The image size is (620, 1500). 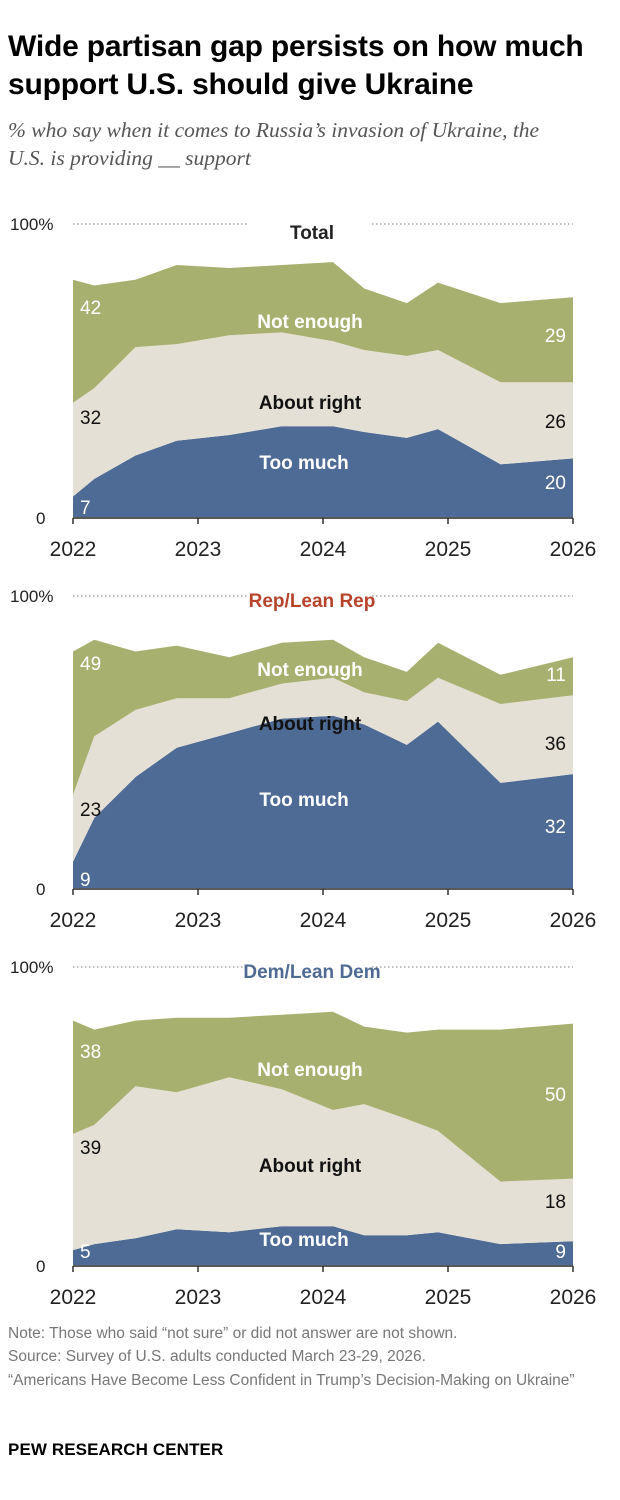 I want to click on panel-rep-lean-rep-xtick-2024: 2024, so click(x=323, y=920).